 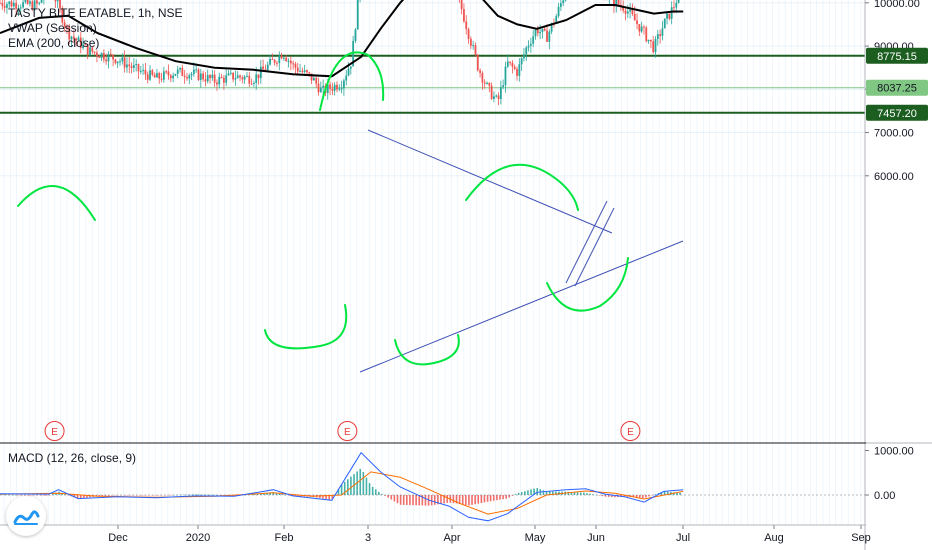 I want to click on macd-pane: 1000.00 0.00, so click(x=457, y=484).